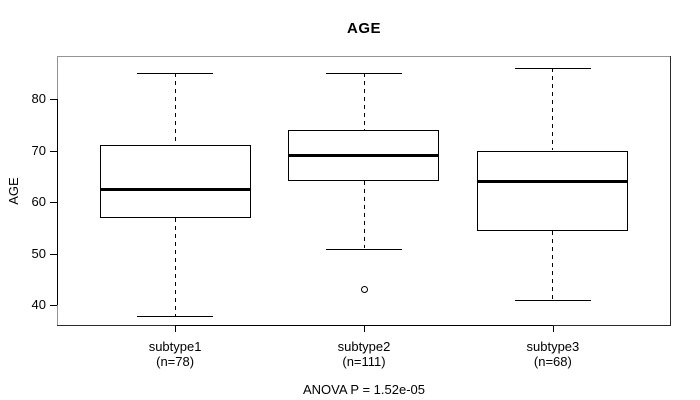  Describe the element at coordinates (175, 346) in the screenshot. I see `group-label: subtype1` at that location.